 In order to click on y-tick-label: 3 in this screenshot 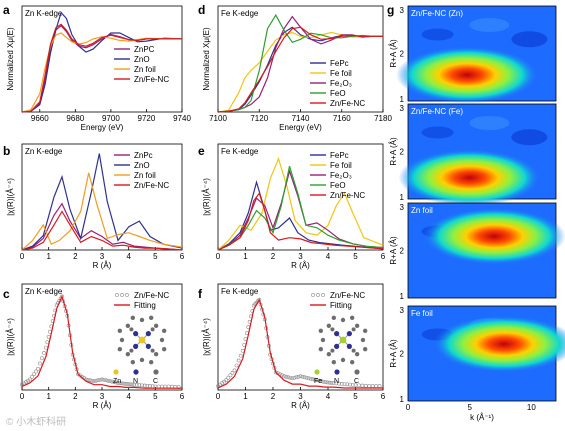, I will do `click(402, 207)`.